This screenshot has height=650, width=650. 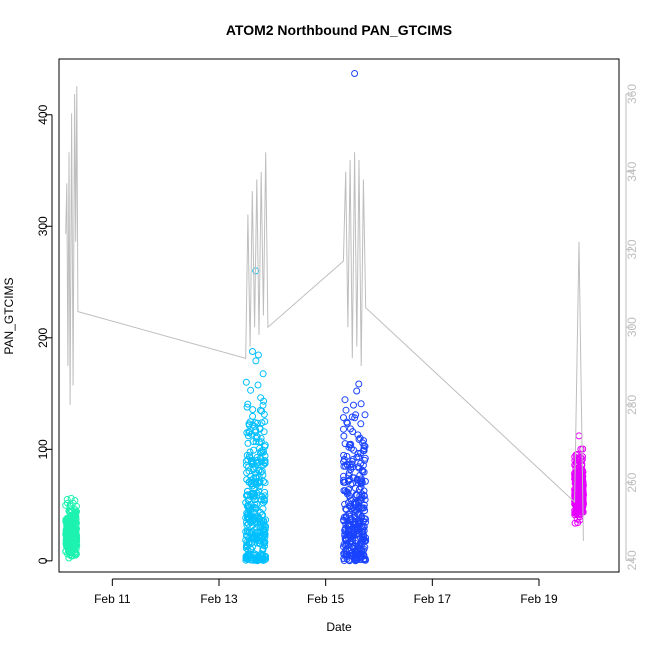 I want to click on chart-title: ATOM2 Northbound PAN_GTCIMS, so click(x=339, y=30).